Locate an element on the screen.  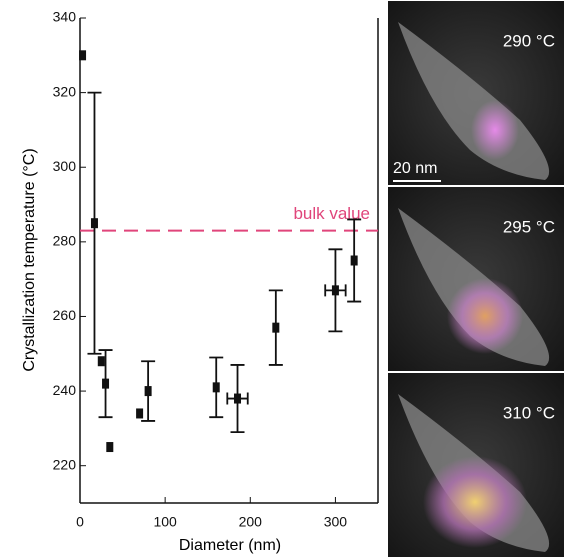
micrograph: 310 °C is located at coordinates (476, 465).